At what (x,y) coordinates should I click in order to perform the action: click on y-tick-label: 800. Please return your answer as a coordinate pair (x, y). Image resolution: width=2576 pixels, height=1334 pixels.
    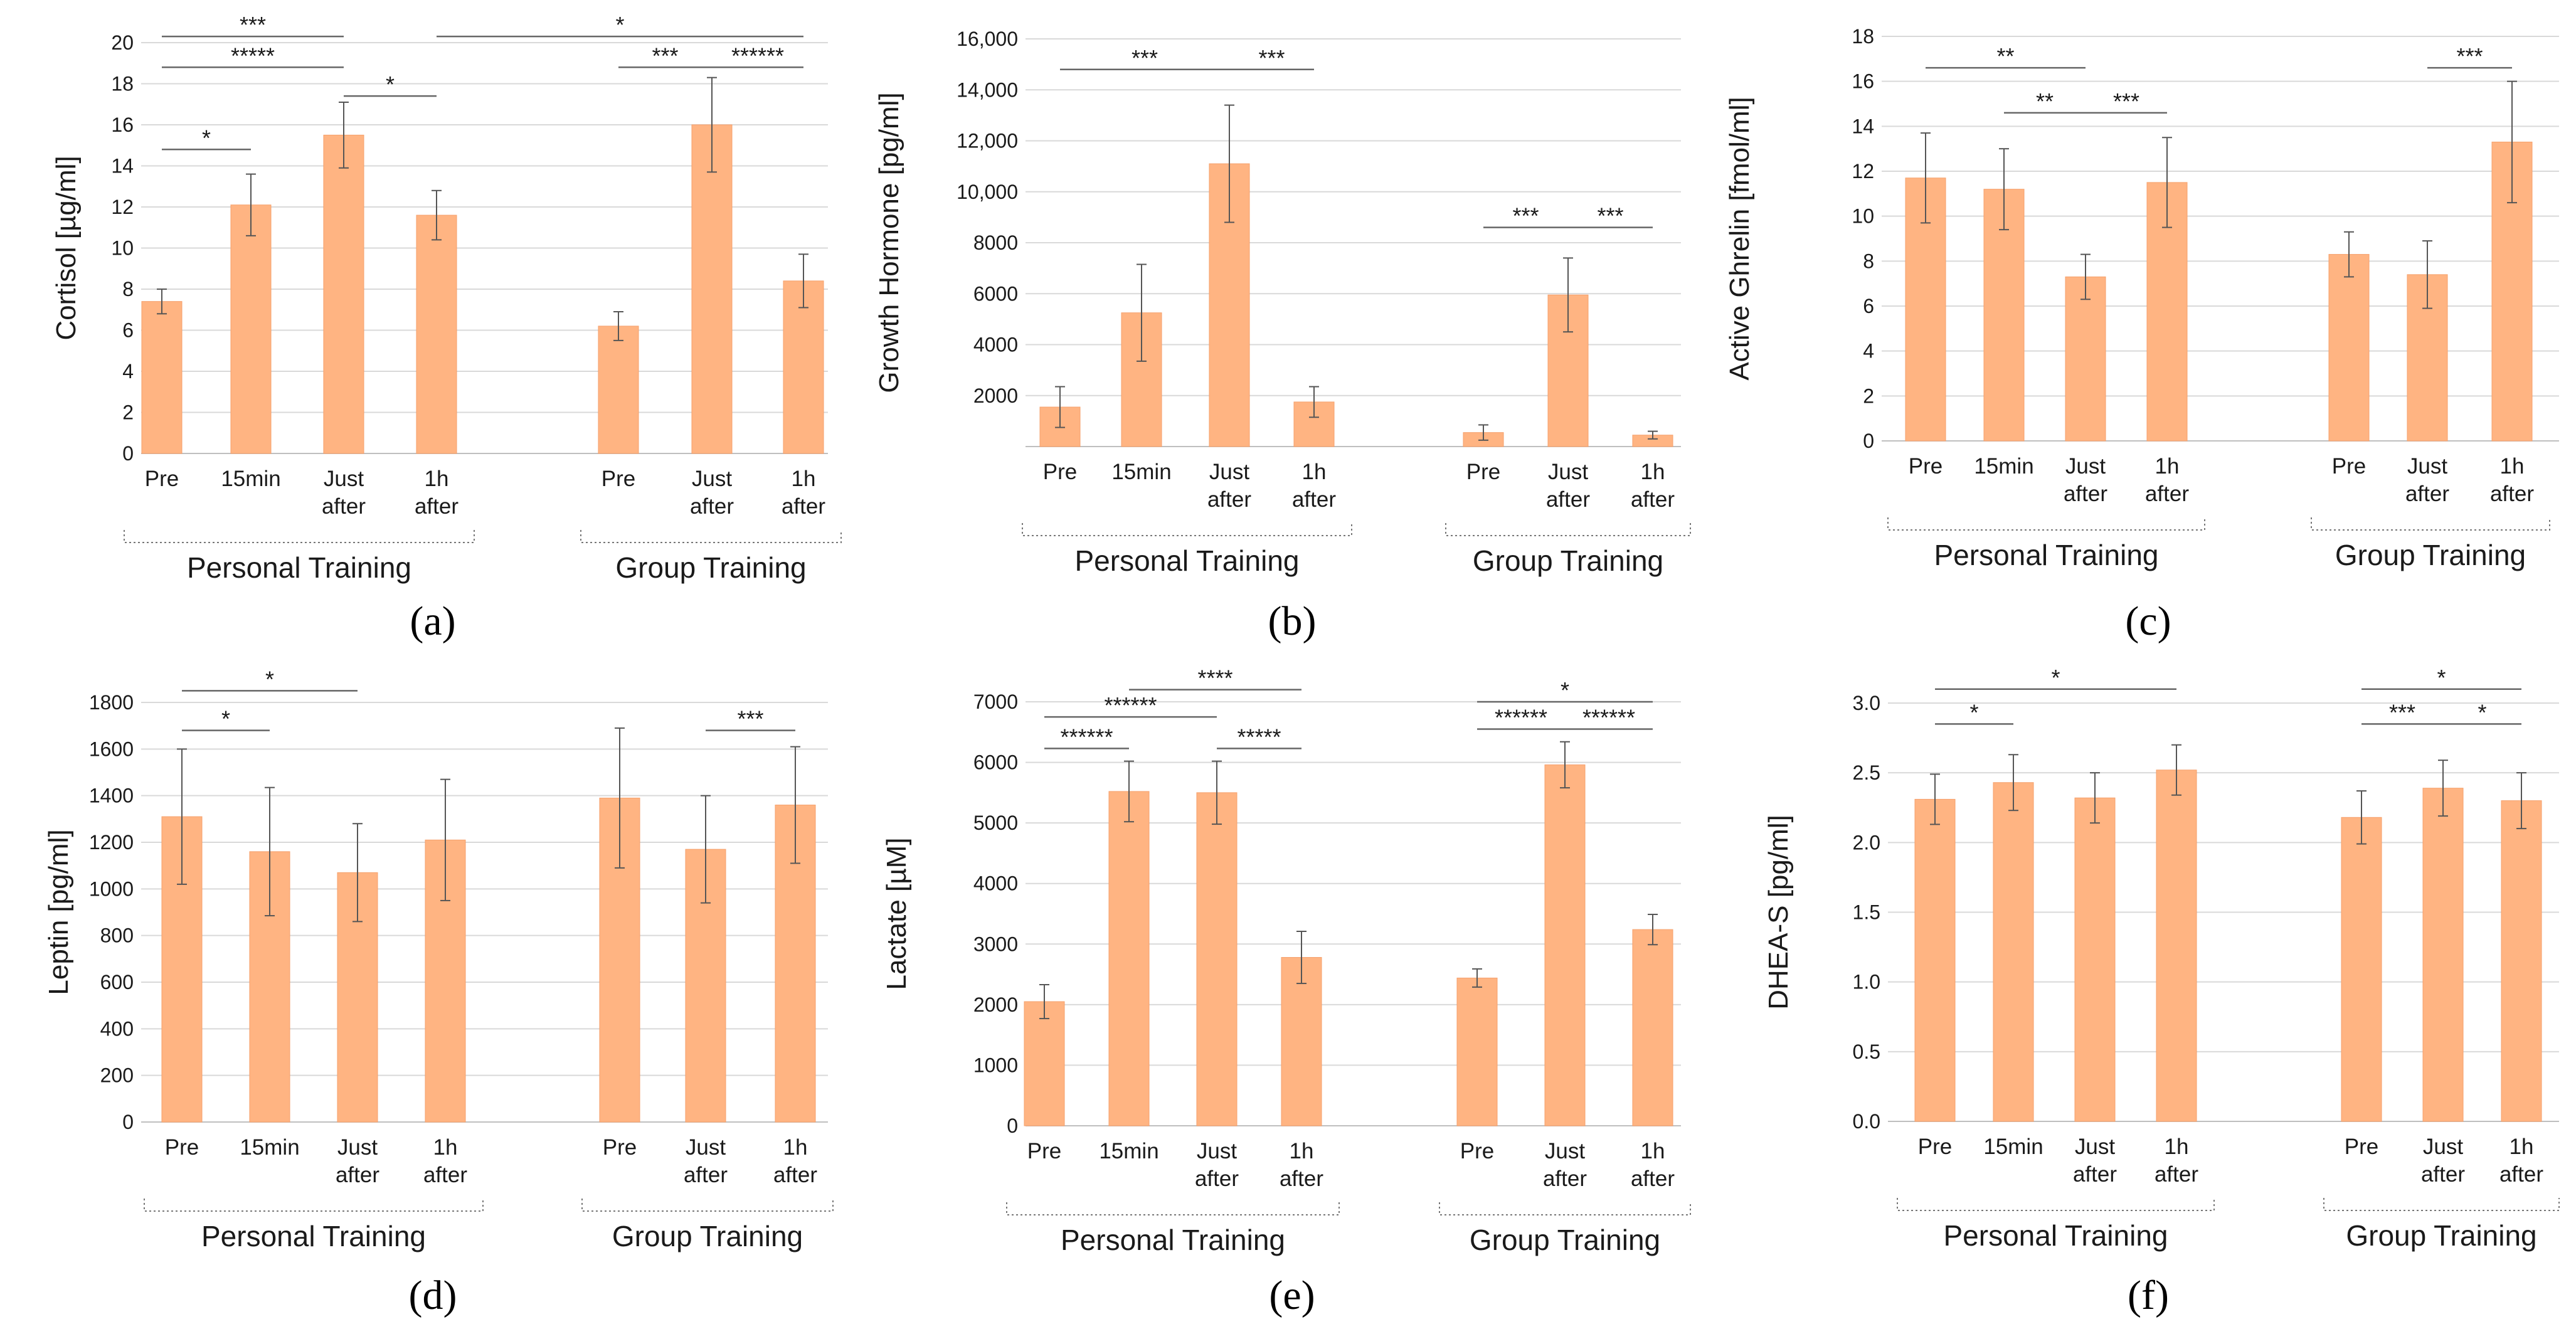
    Looking at the image, I should click on (117, 935).